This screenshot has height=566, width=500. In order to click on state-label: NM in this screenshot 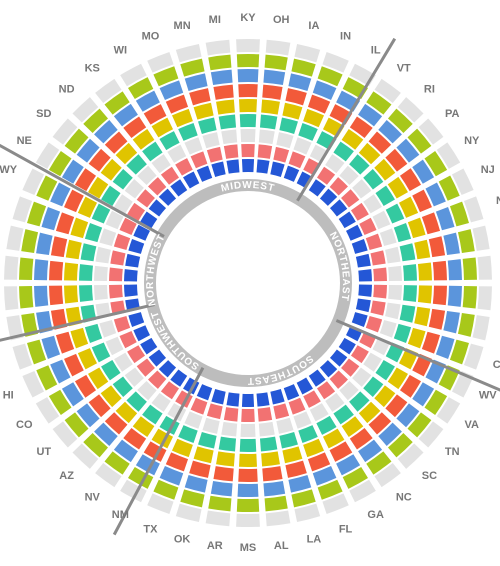, I will do `click(120, 515)`.